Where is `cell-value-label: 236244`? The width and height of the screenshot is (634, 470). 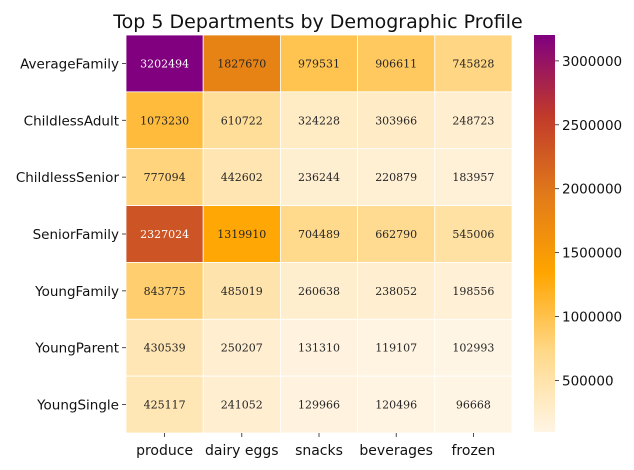
cell-value-label: 236244 is located at coordinates (319, 177).